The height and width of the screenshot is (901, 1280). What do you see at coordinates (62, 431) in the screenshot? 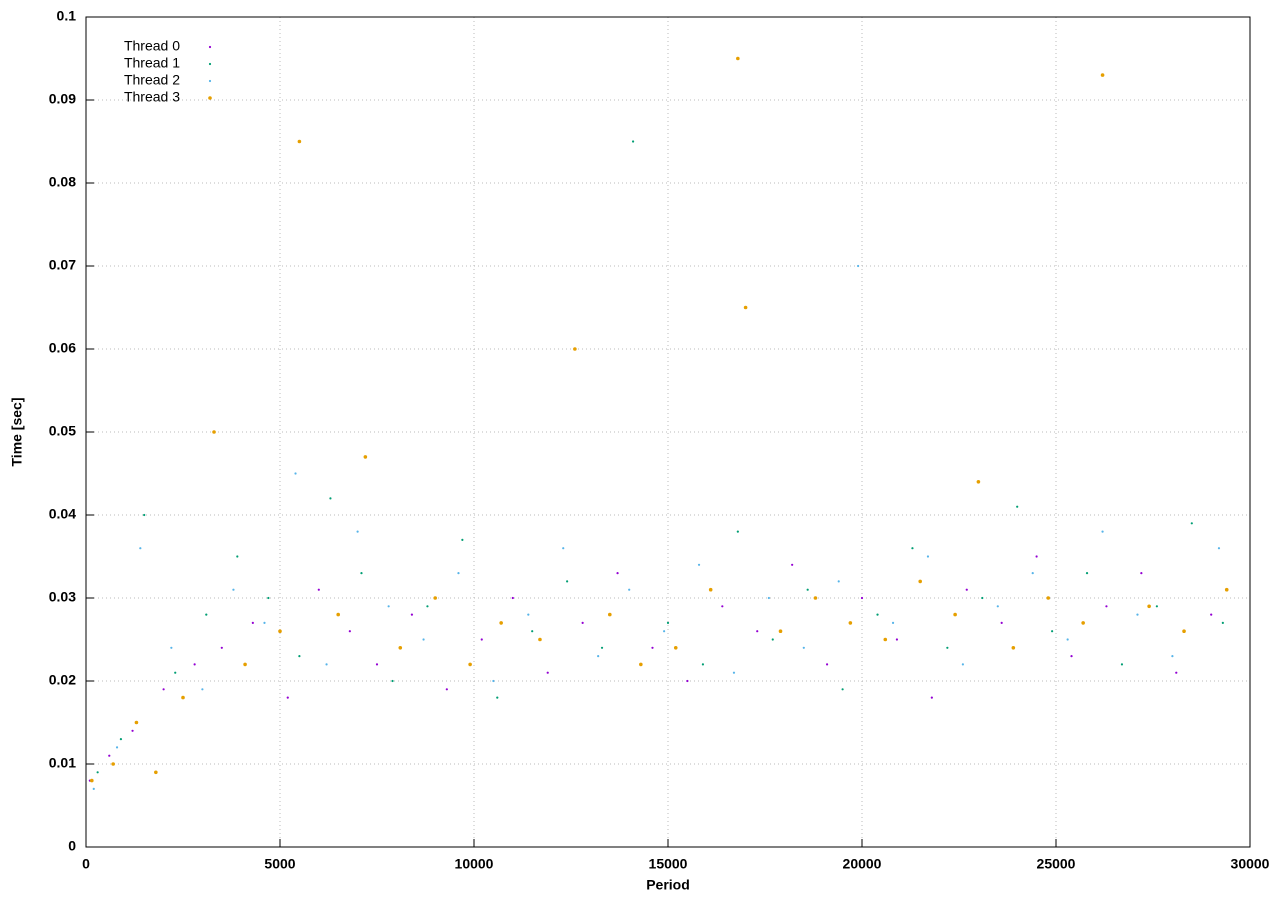
I see `y-tick-label: 0.05` at bounding box center [62, 431].